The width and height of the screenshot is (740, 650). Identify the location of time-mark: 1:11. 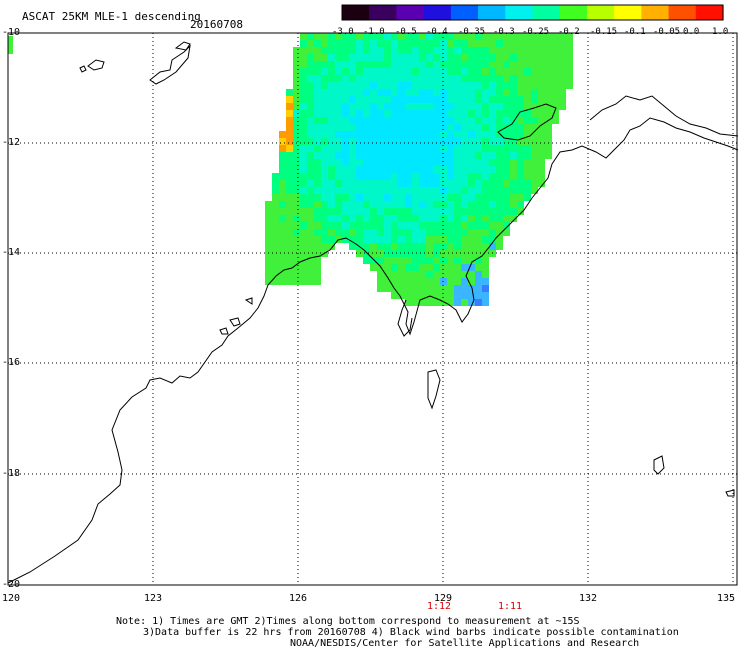
(510, 606).